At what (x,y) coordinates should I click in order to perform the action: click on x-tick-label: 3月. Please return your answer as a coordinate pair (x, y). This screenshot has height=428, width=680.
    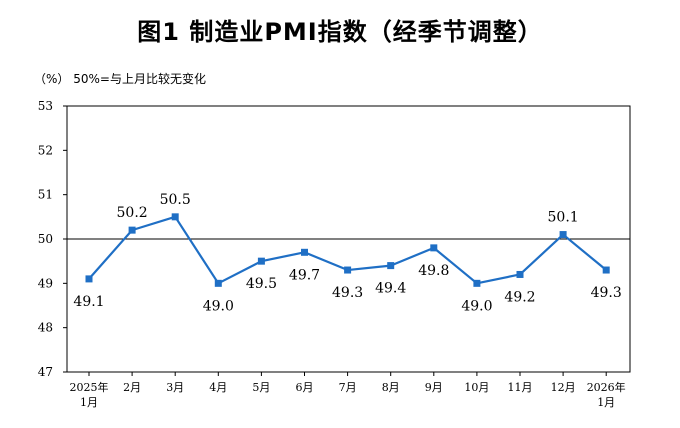
    Looking at the image, I should click on (175, 387).